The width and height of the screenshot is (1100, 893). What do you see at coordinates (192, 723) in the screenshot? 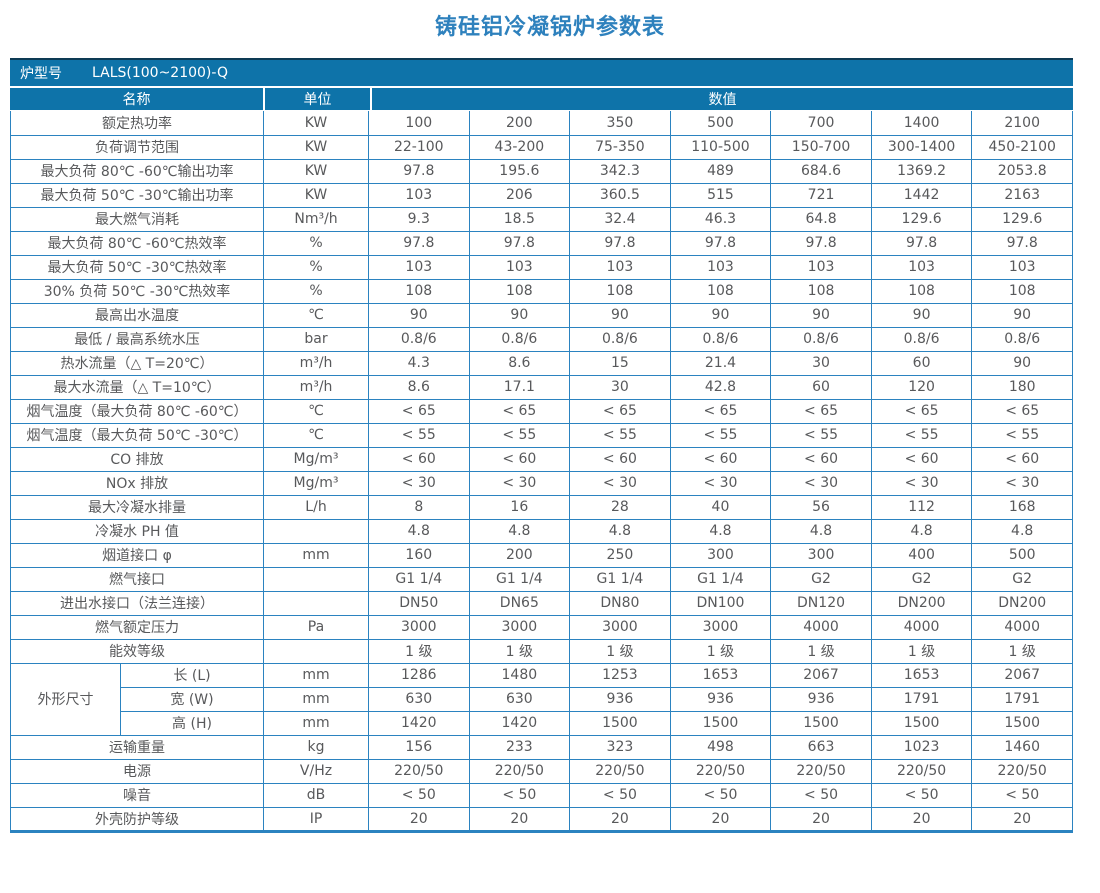
I see `param-name-cell: 高 (H)` at bounding box center [192, 723].